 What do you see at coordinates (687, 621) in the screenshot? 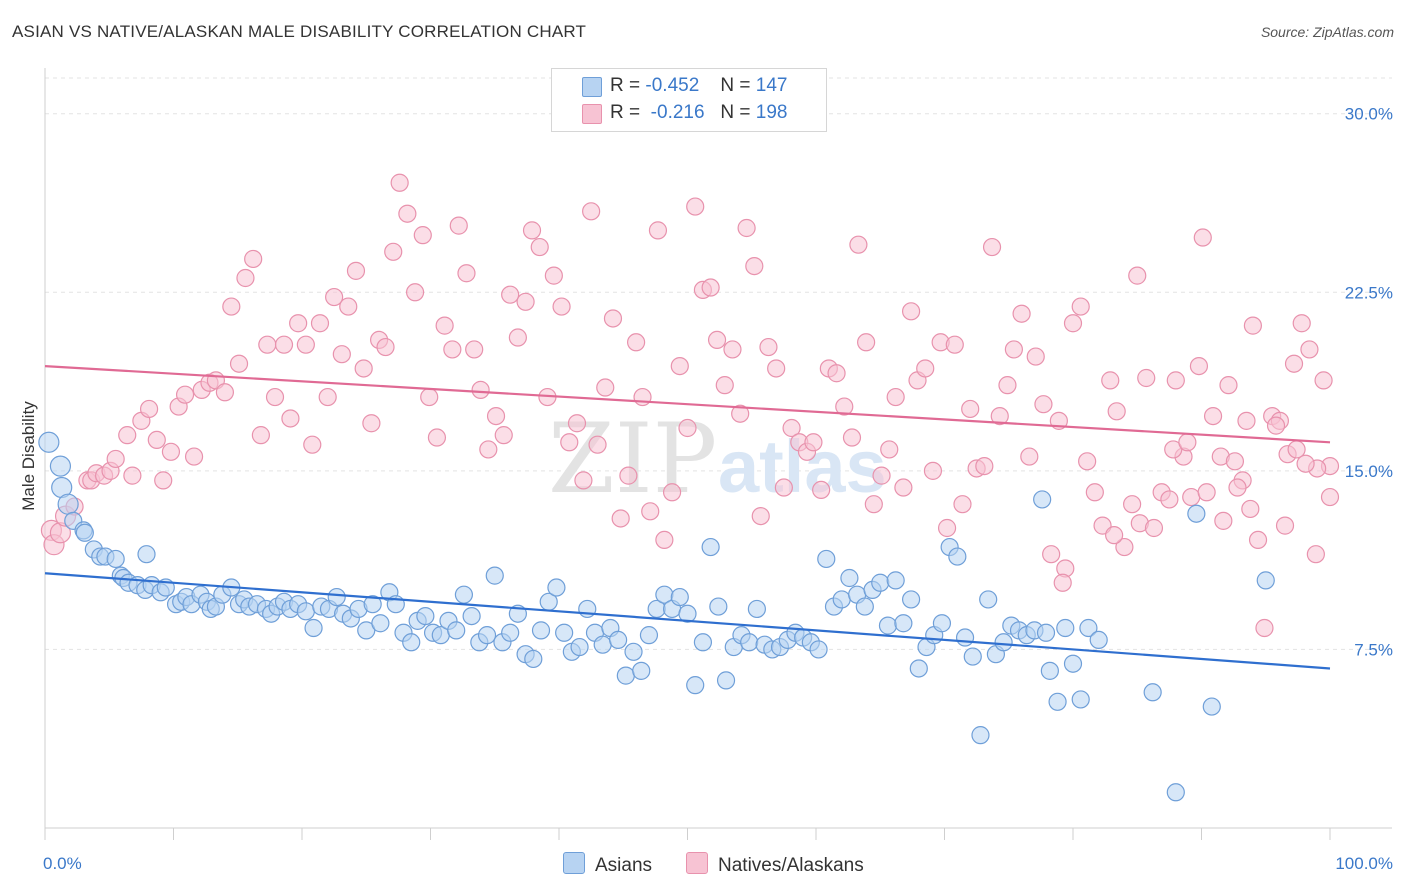
I see `asians-trend-line` at bounding box center [687, 621].